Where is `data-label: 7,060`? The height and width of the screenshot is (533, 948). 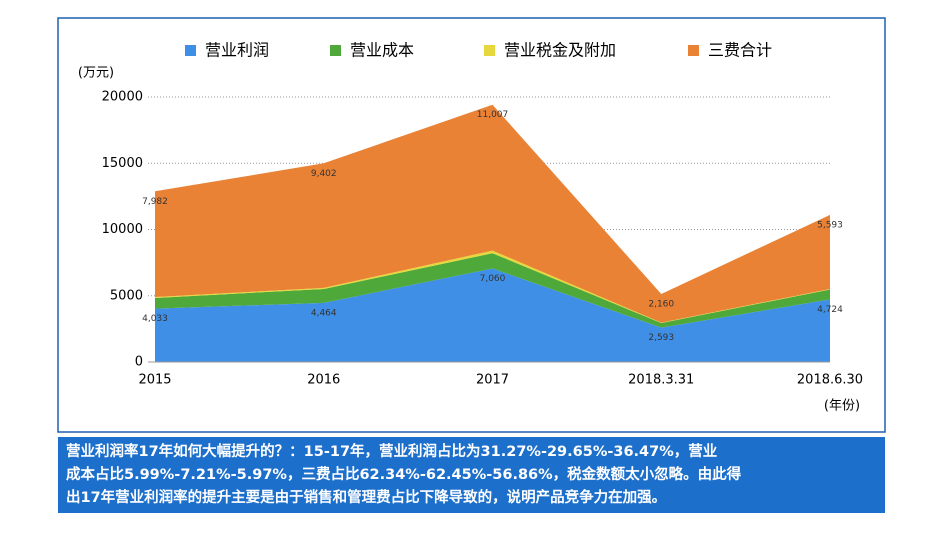 data-label: 7,060 is located at coordinates (493, 279).